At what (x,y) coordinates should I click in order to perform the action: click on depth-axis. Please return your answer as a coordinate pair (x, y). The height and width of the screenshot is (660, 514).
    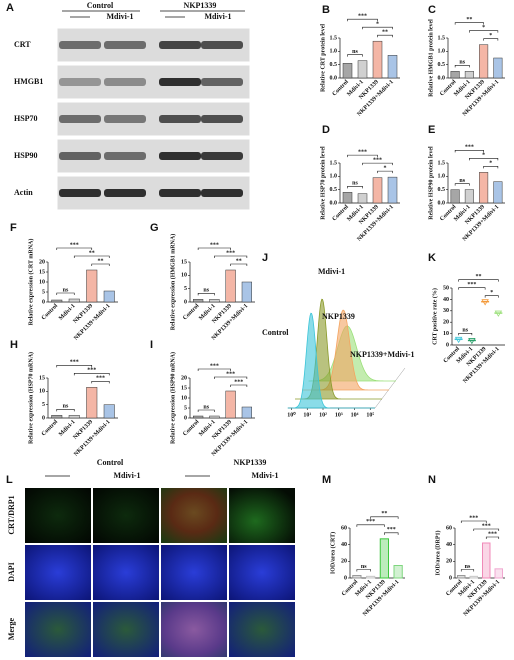
    Looking at the image, I should click on (390, 388).